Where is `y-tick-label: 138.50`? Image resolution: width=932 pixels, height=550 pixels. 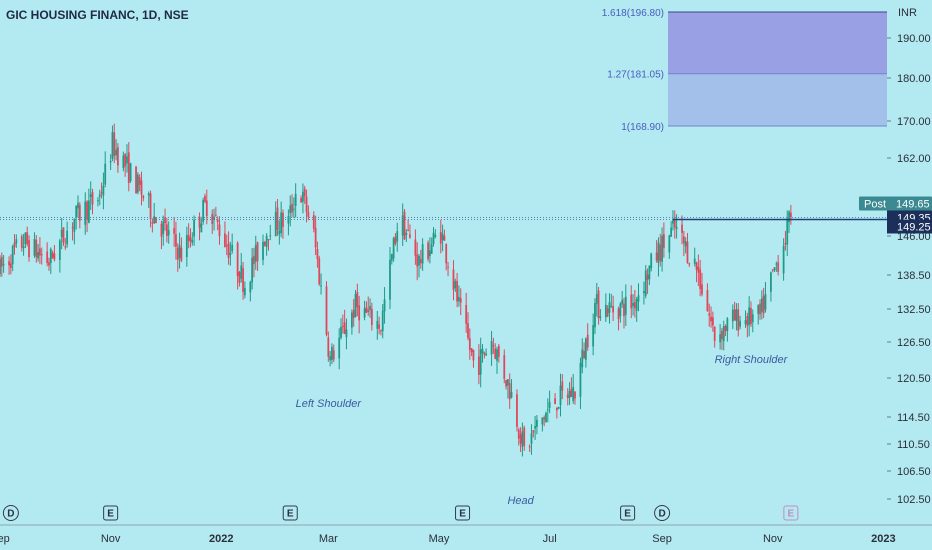
y-tick-label: 138.50 is located at coordinates (914, 276).